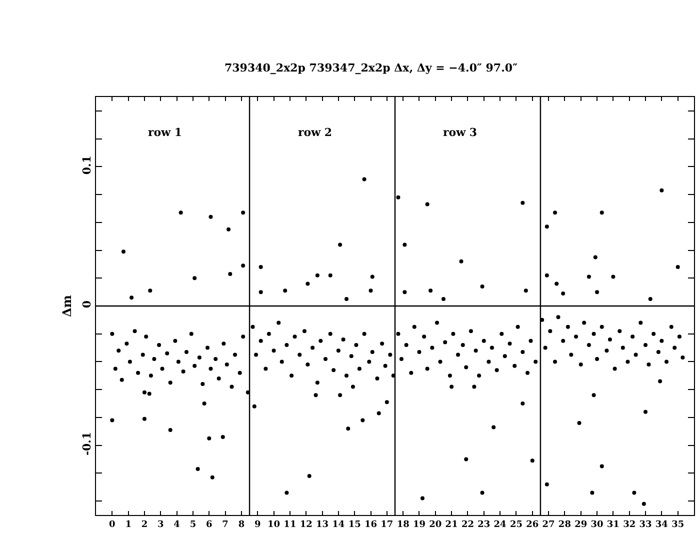 Image resolution: width=700 pixels, height=540 pixels. I want to click on x-tick-label: 6, so click(209, 525).